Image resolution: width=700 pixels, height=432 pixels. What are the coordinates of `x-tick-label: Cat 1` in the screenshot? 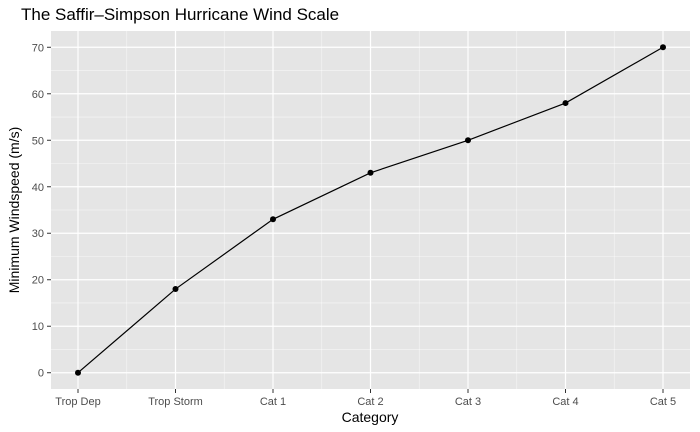 It's located at (273, 402).